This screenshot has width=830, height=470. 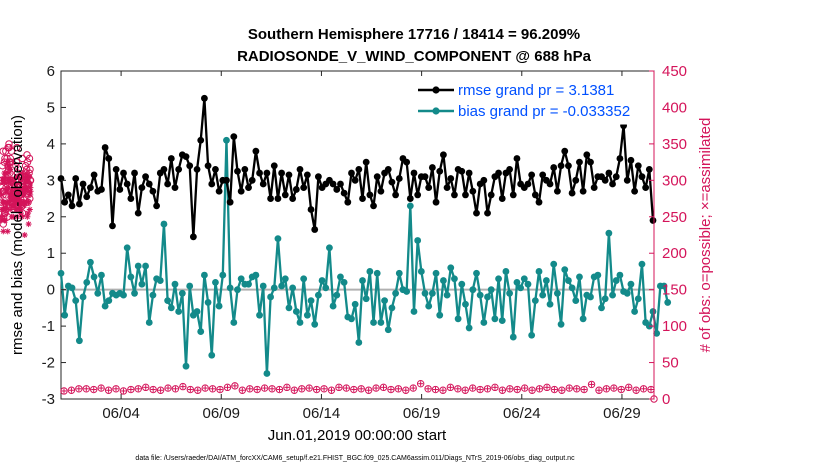 I want to click on x-tick-label: 06/29, so click(x=622, y=413).